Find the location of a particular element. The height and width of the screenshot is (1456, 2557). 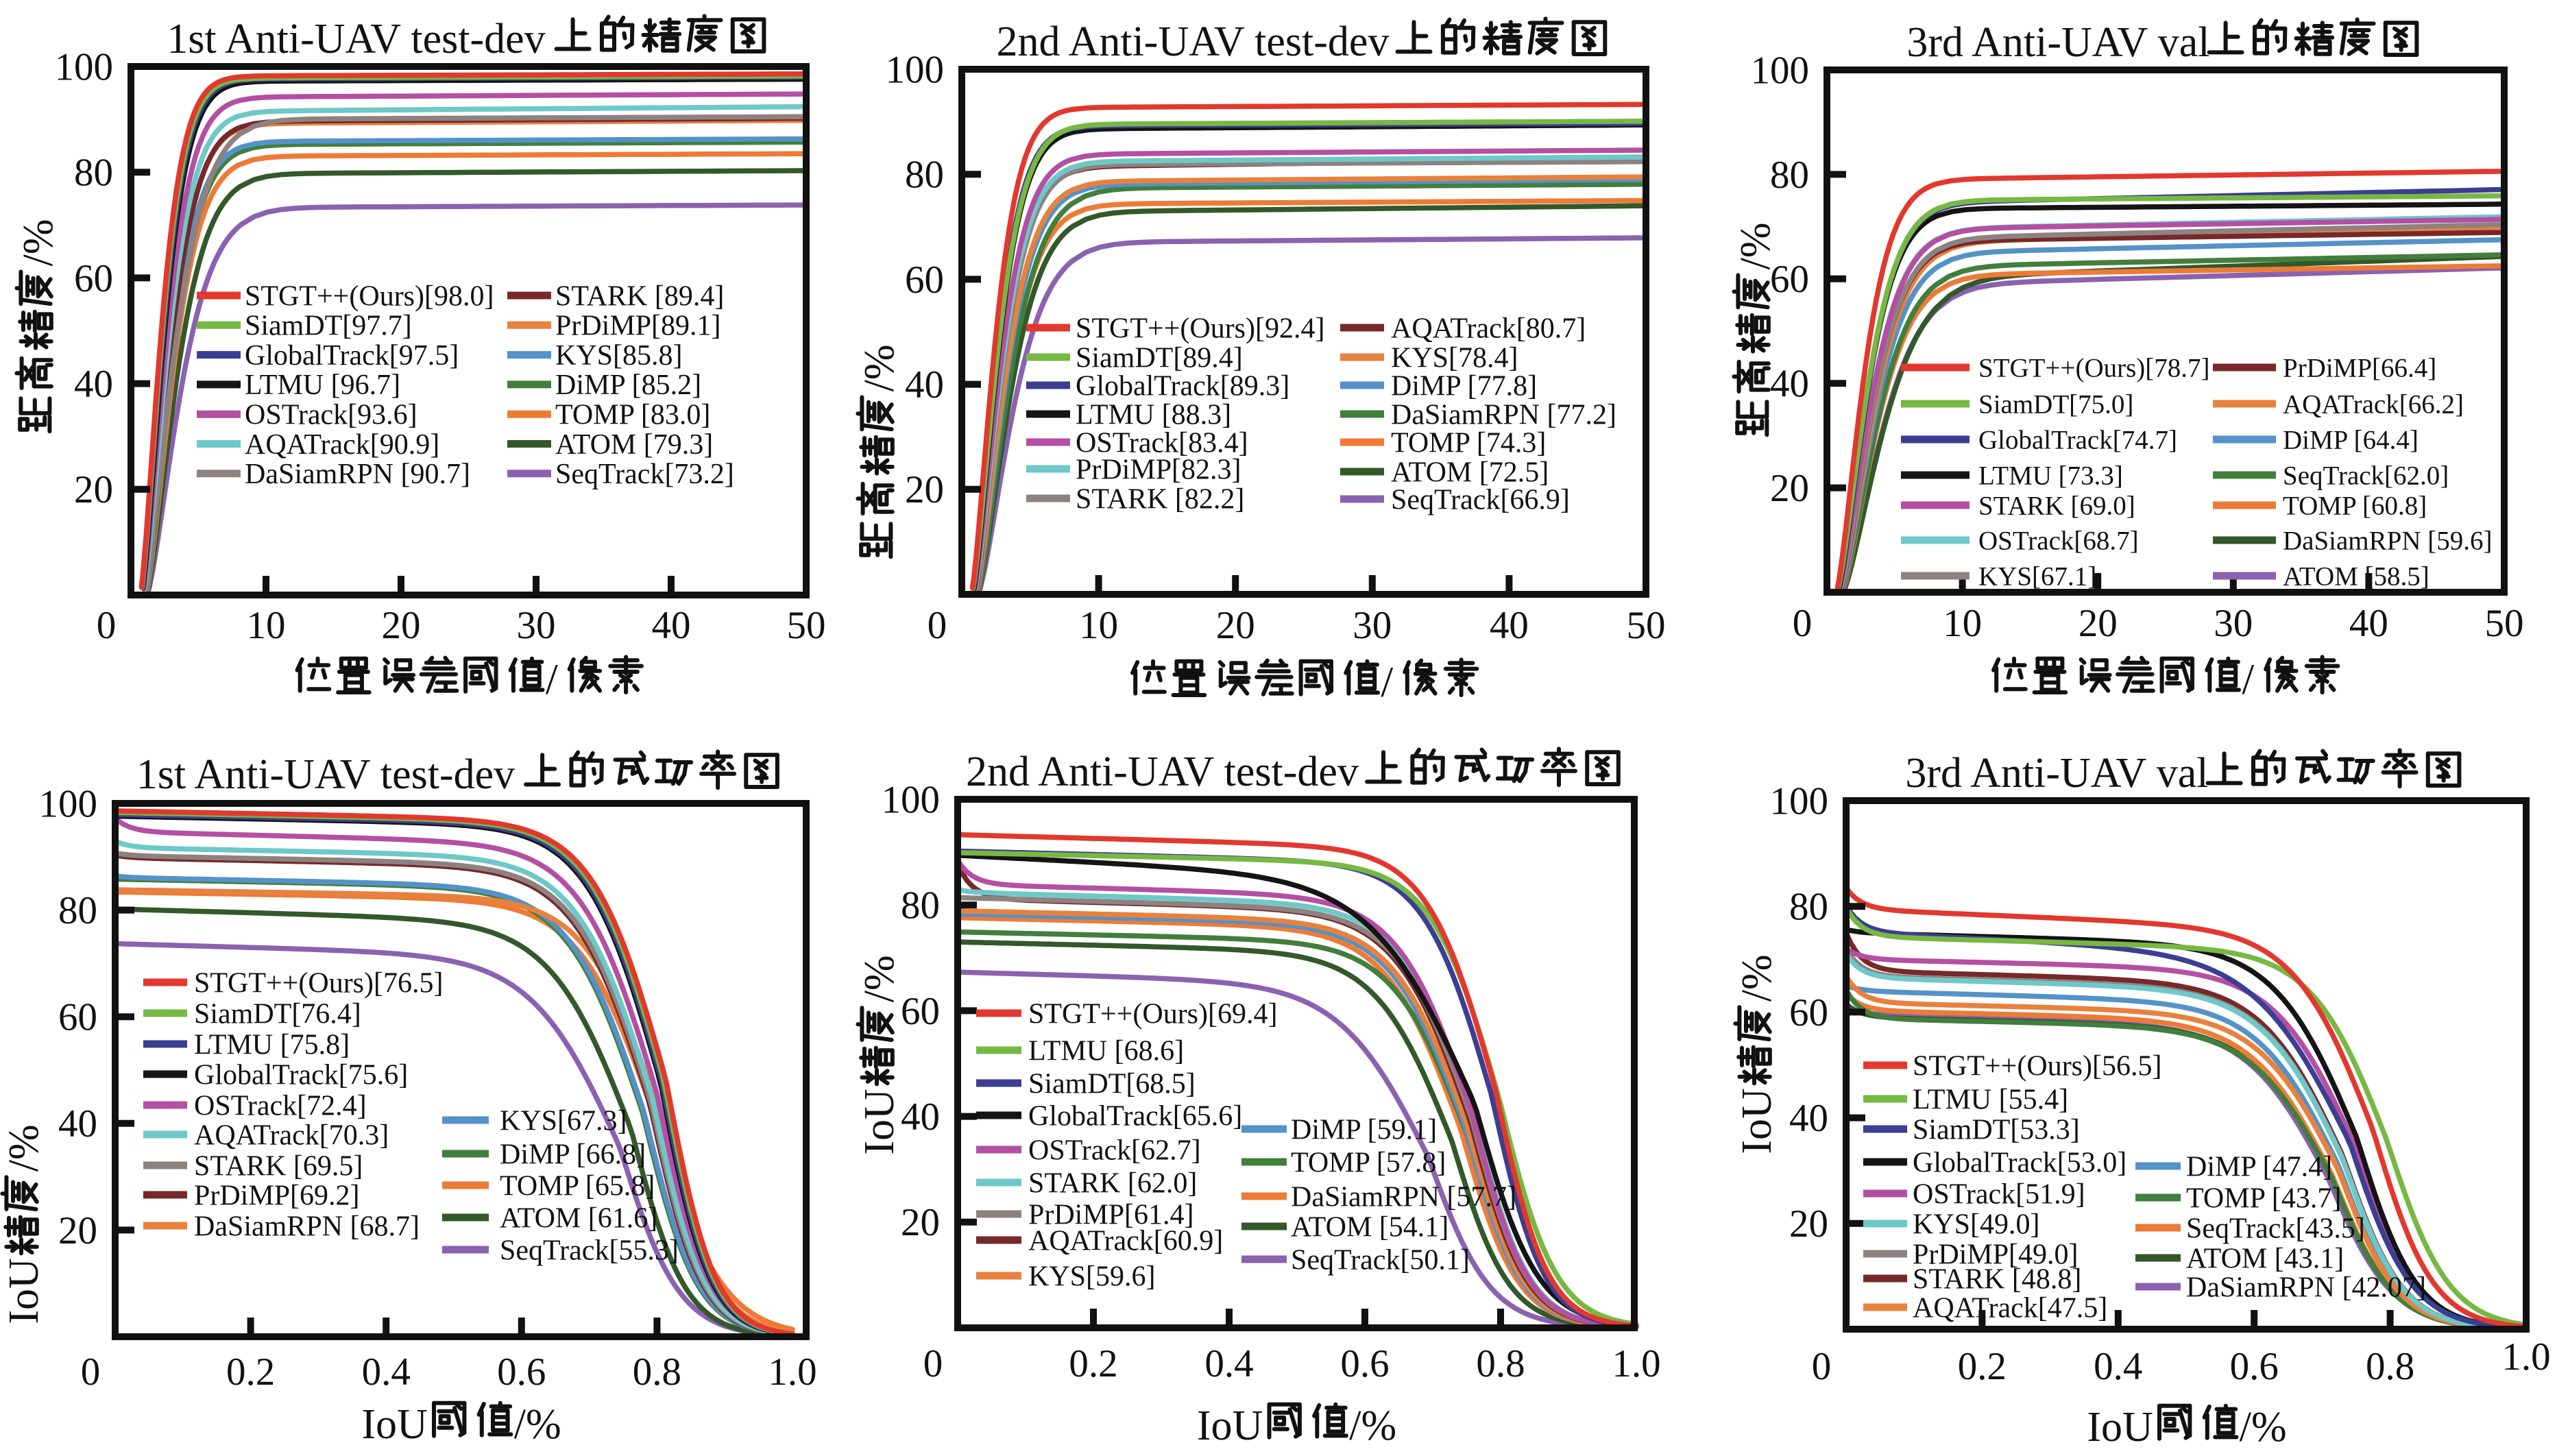

svg-text: STARK [82.2] is located at coordinates (1160, 499).